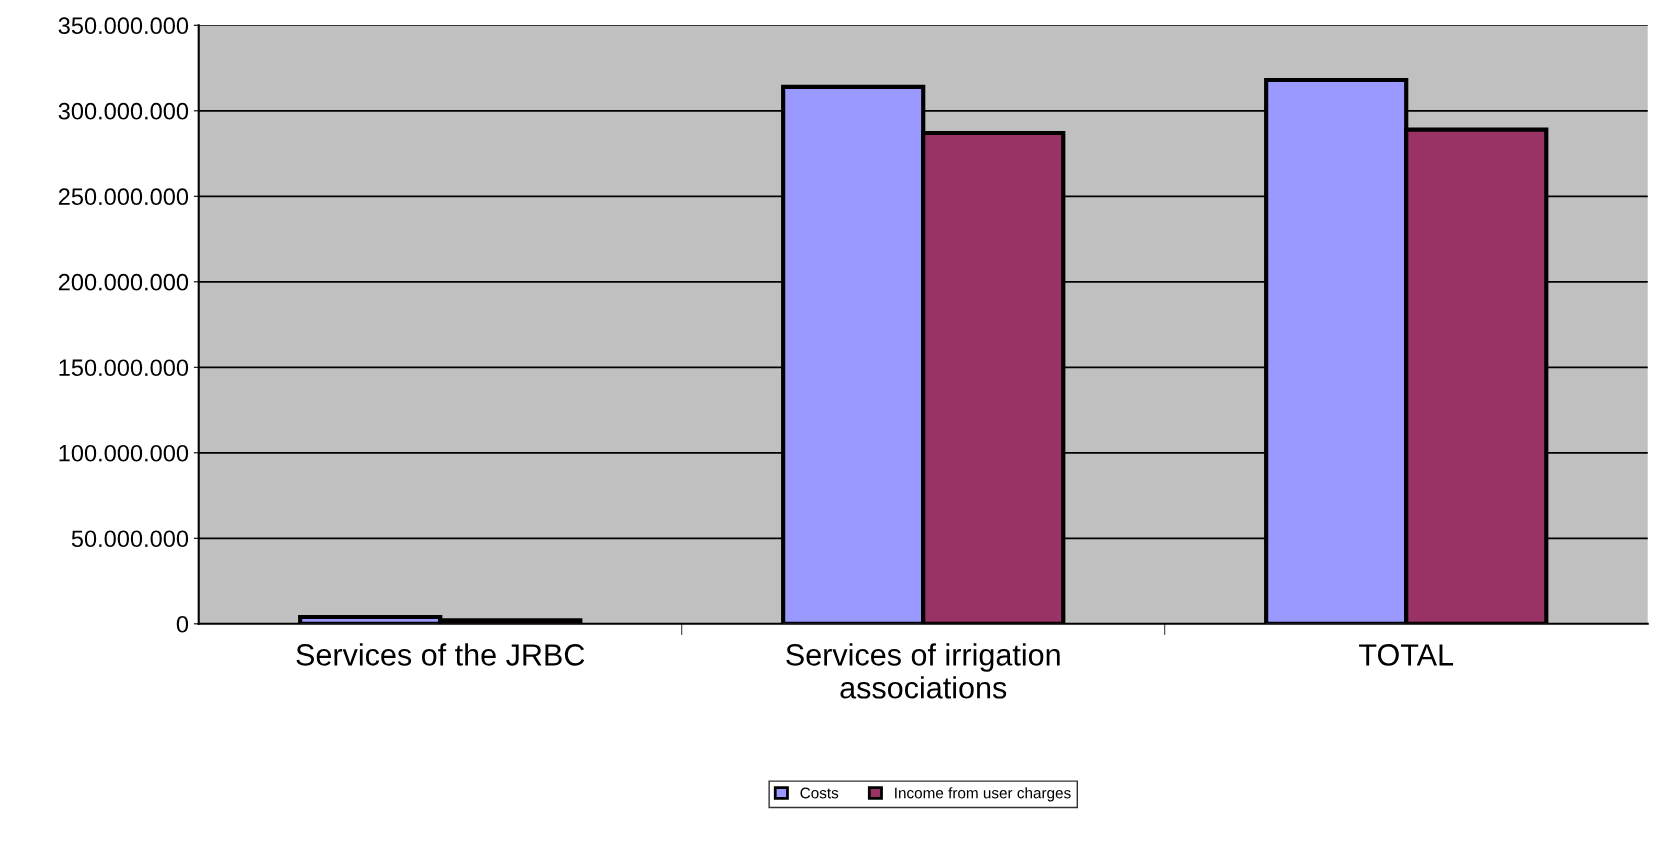 The height and width of the screenshot is (843, 1656). What do you see at coordinates (124, 453) in the screenshot?
I see `y-tick-label: 100.000.000` at bounding box center [124, 453].